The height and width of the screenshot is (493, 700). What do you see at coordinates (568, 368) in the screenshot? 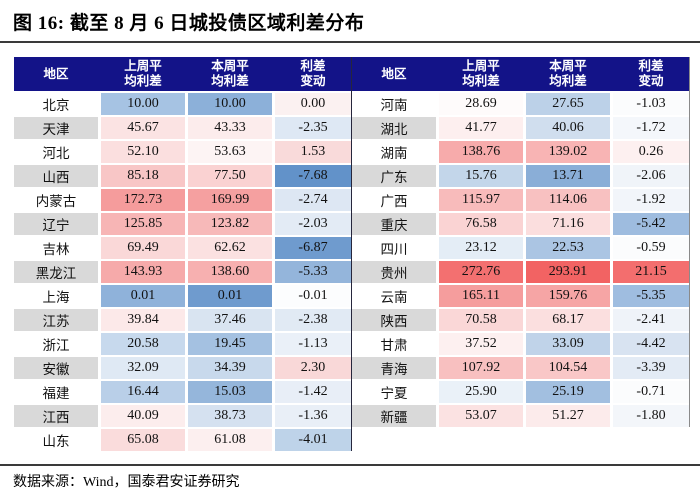
I see `this-week-value: 104.54` at bounding box center [568, 368].